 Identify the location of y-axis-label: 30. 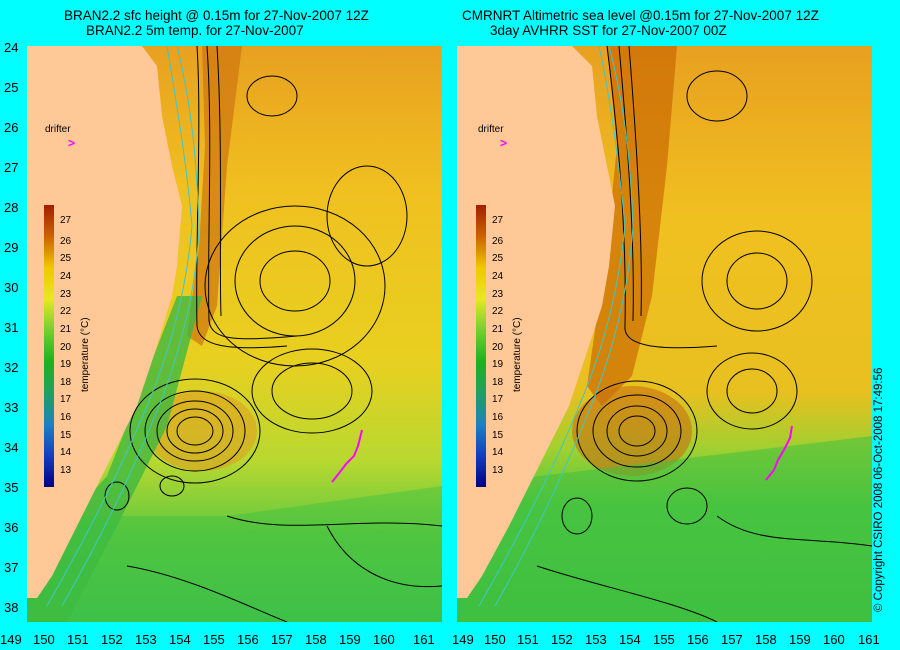
(11, 287).